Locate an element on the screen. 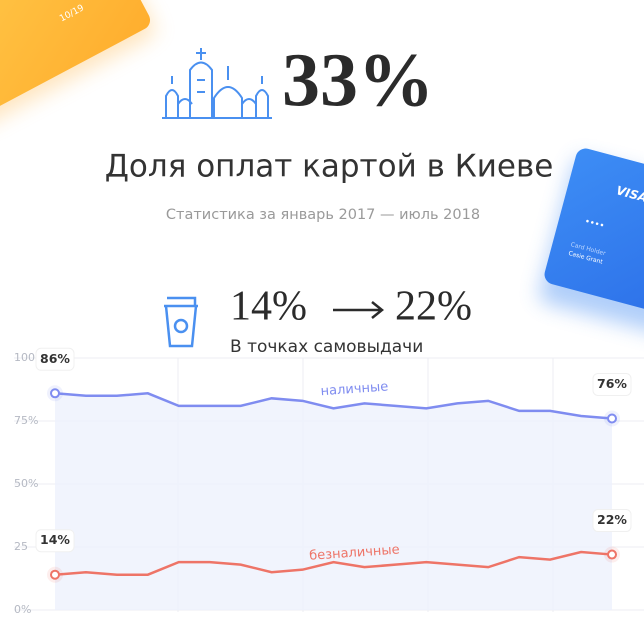 The width and height of the screenshot is (644, 618). data-label: 14% is located at coordinates (55, 539).